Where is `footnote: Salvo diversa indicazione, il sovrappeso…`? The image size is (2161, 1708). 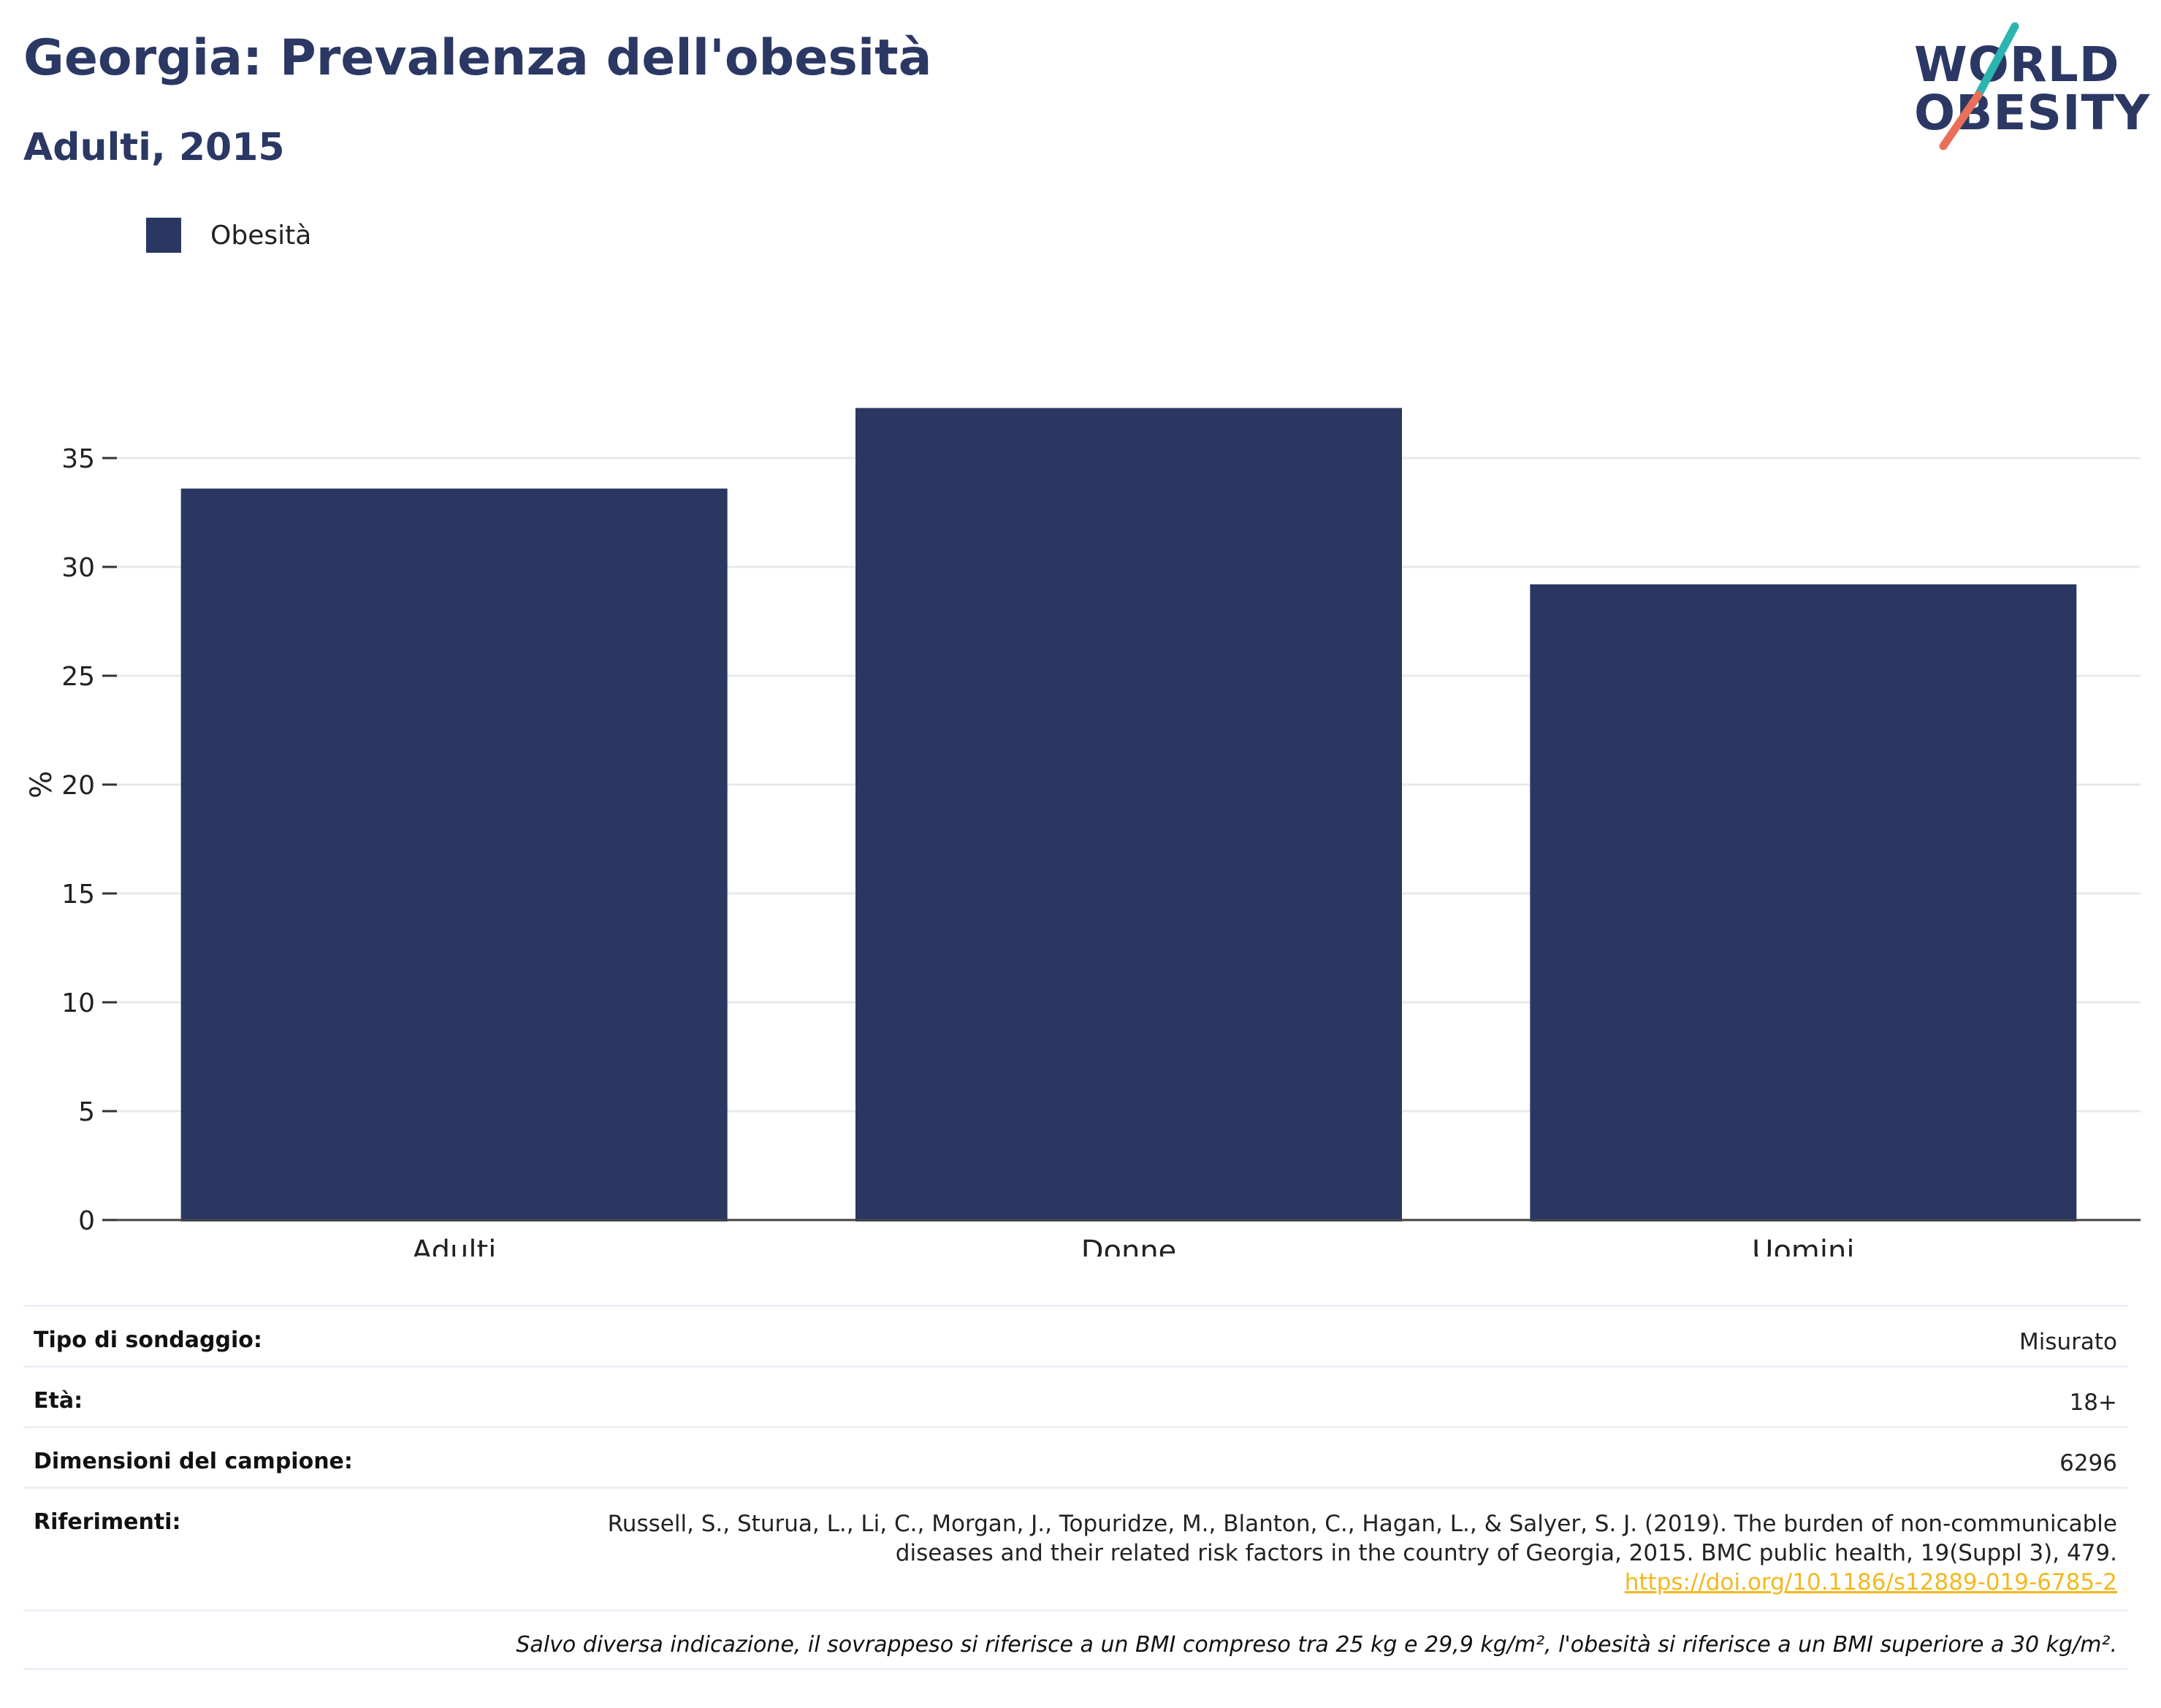
footnote: Salvo diversa indicazione, il sovrappeso… is located at coordinates (1316, 1645).